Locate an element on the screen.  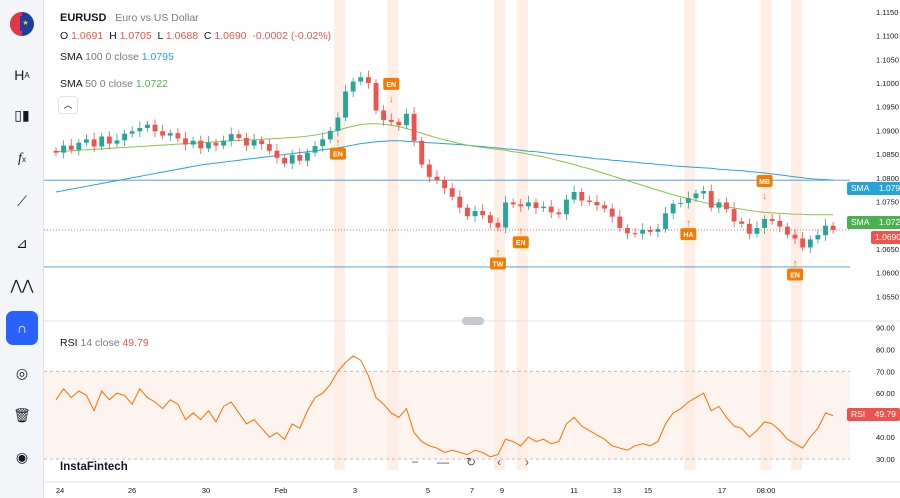
time-tick: Feb is located at coordinates (281, 490).